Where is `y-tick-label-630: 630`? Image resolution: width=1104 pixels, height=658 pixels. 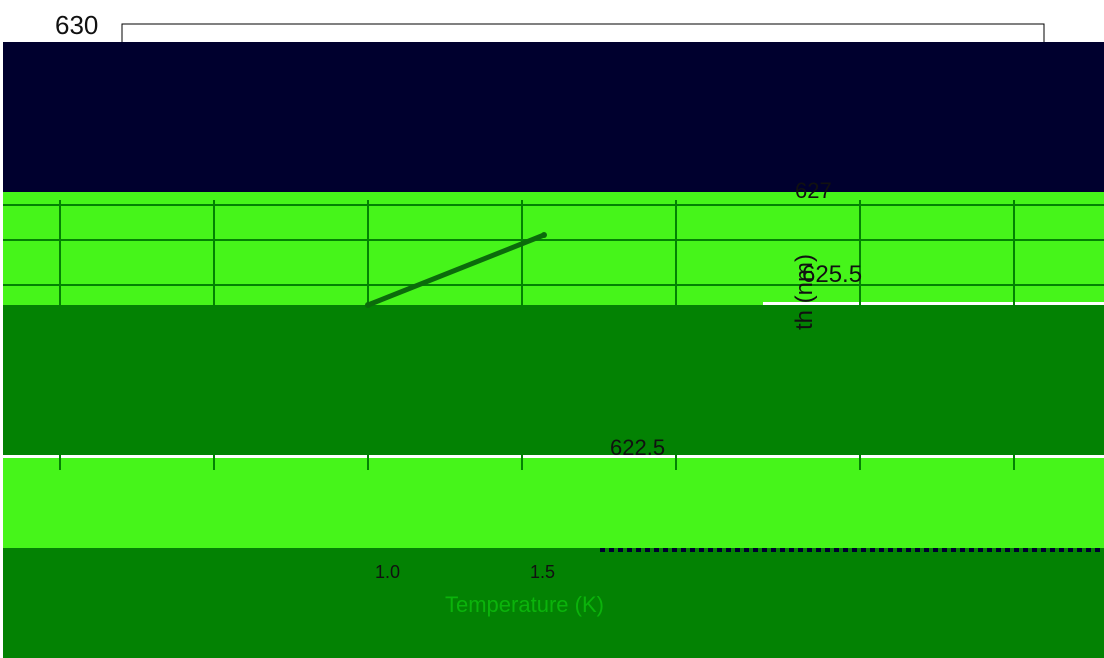 y-tick-label-630: 630 is located at coordinates (76, 25).